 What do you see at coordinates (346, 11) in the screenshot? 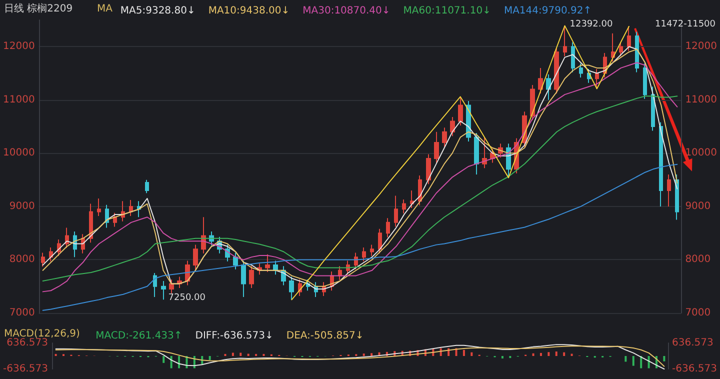
I see `text: MA30:10870.40↓` at bounding box center [346, 11].